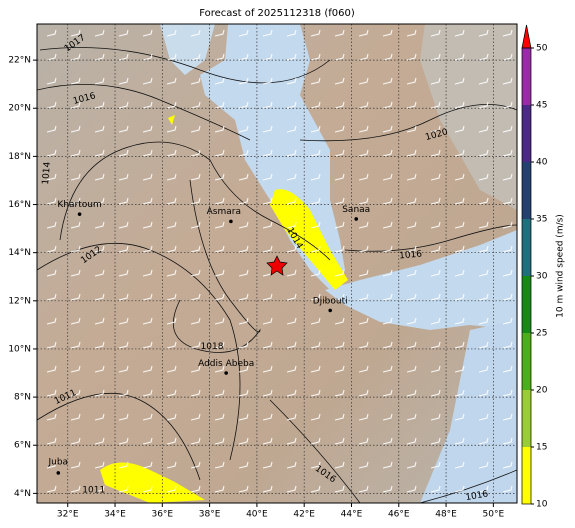 The image size is (575, 528). I want to click on isobar-label: 1011, so click(93, 490).